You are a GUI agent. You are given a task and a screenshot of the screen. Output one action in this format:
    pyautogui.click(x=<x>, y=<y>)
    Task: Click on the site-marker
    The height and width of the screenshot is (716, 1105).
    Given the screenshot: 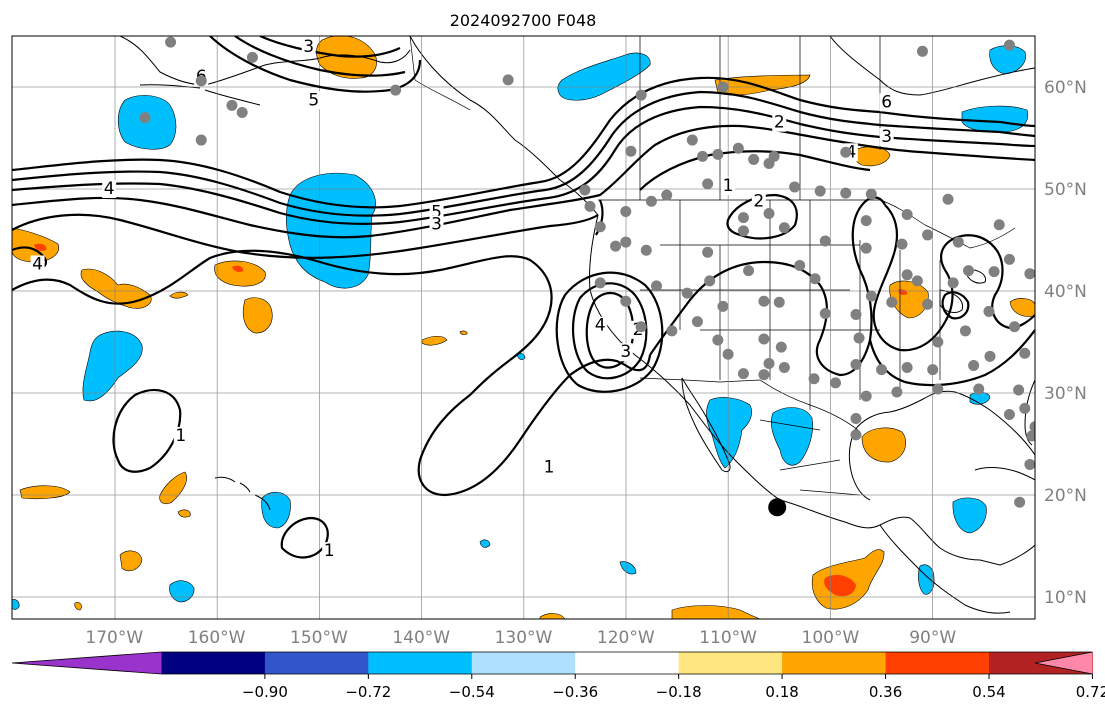 What is the action you would take?
    pyautogui.click(x=777, y=507)
    